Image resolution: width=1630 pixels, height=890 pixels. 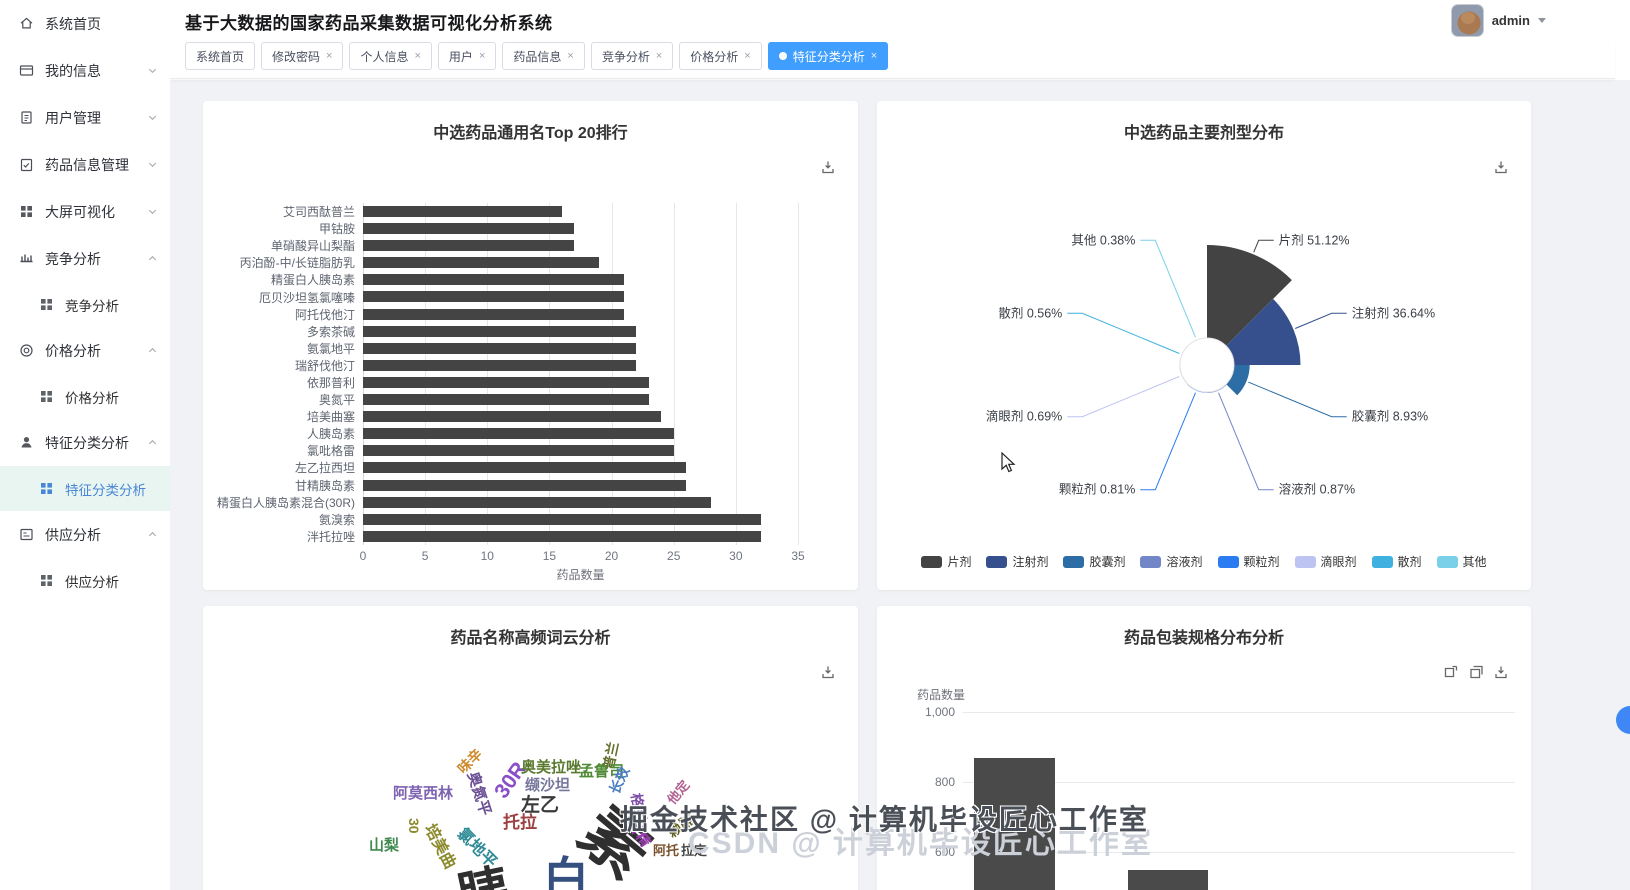 What do you see at coordinates (85, 211) in the screenshot?
I see `sidebar-item-4: 大屏可视化` at bounding box center [85, 211].